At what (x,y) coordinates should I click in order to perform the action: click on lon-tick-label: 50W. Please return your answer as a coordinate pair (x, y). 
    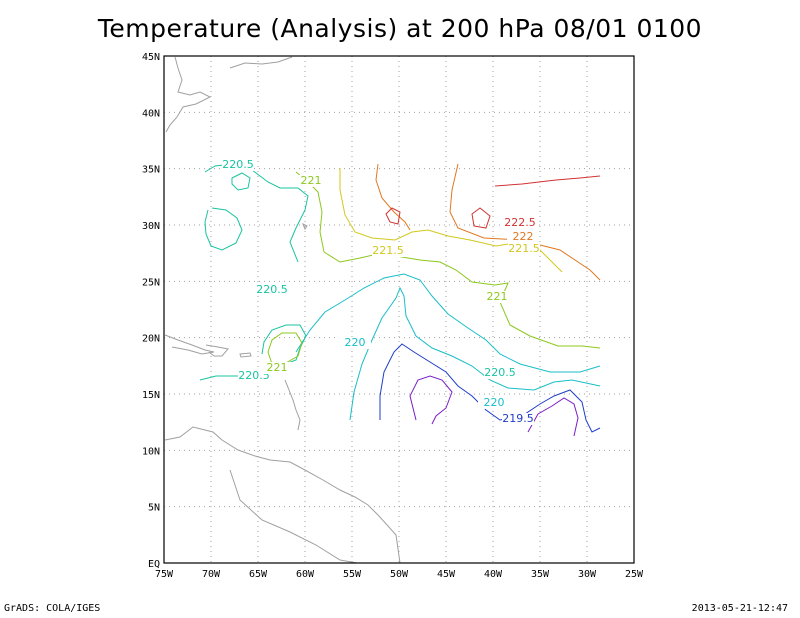
    Looking at the image, I should click on (399, 574).